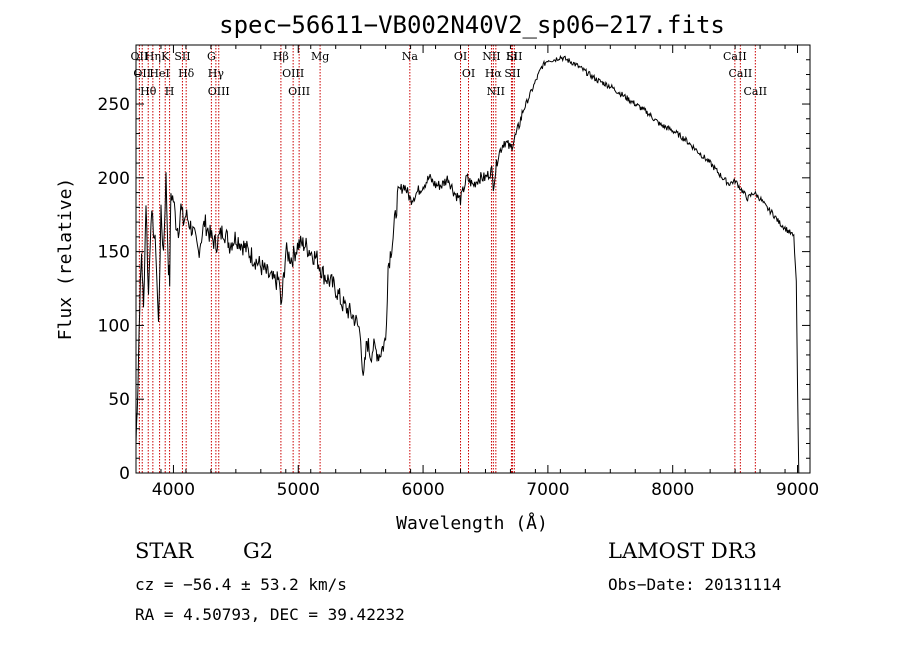  What do you see at coordinates (320, 56) in the screenshot?
I see `spectral-line-label: Mg` at bounding box center [320, 56].